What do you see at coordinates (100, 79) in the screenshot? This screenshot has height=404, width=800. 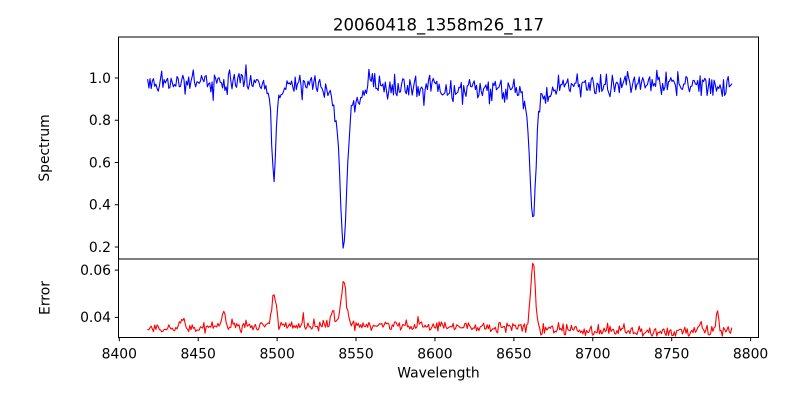 I see `y-tick-label: 1.0` at bounding box center [100, 79].